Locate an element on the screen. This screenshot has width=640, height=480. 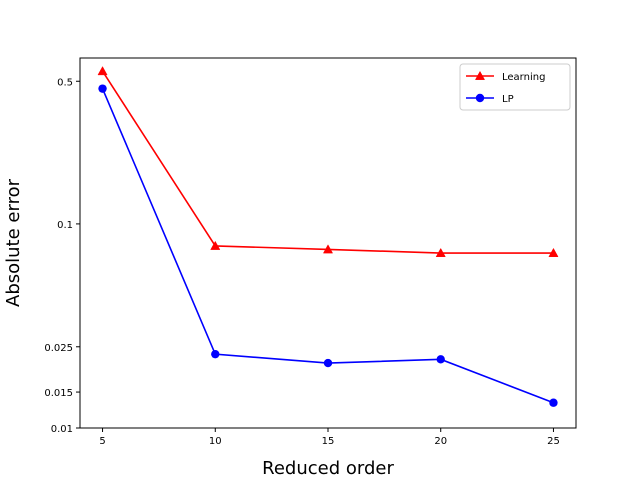
y-tick-label: 0.1 is located at coordinates (65, 225).